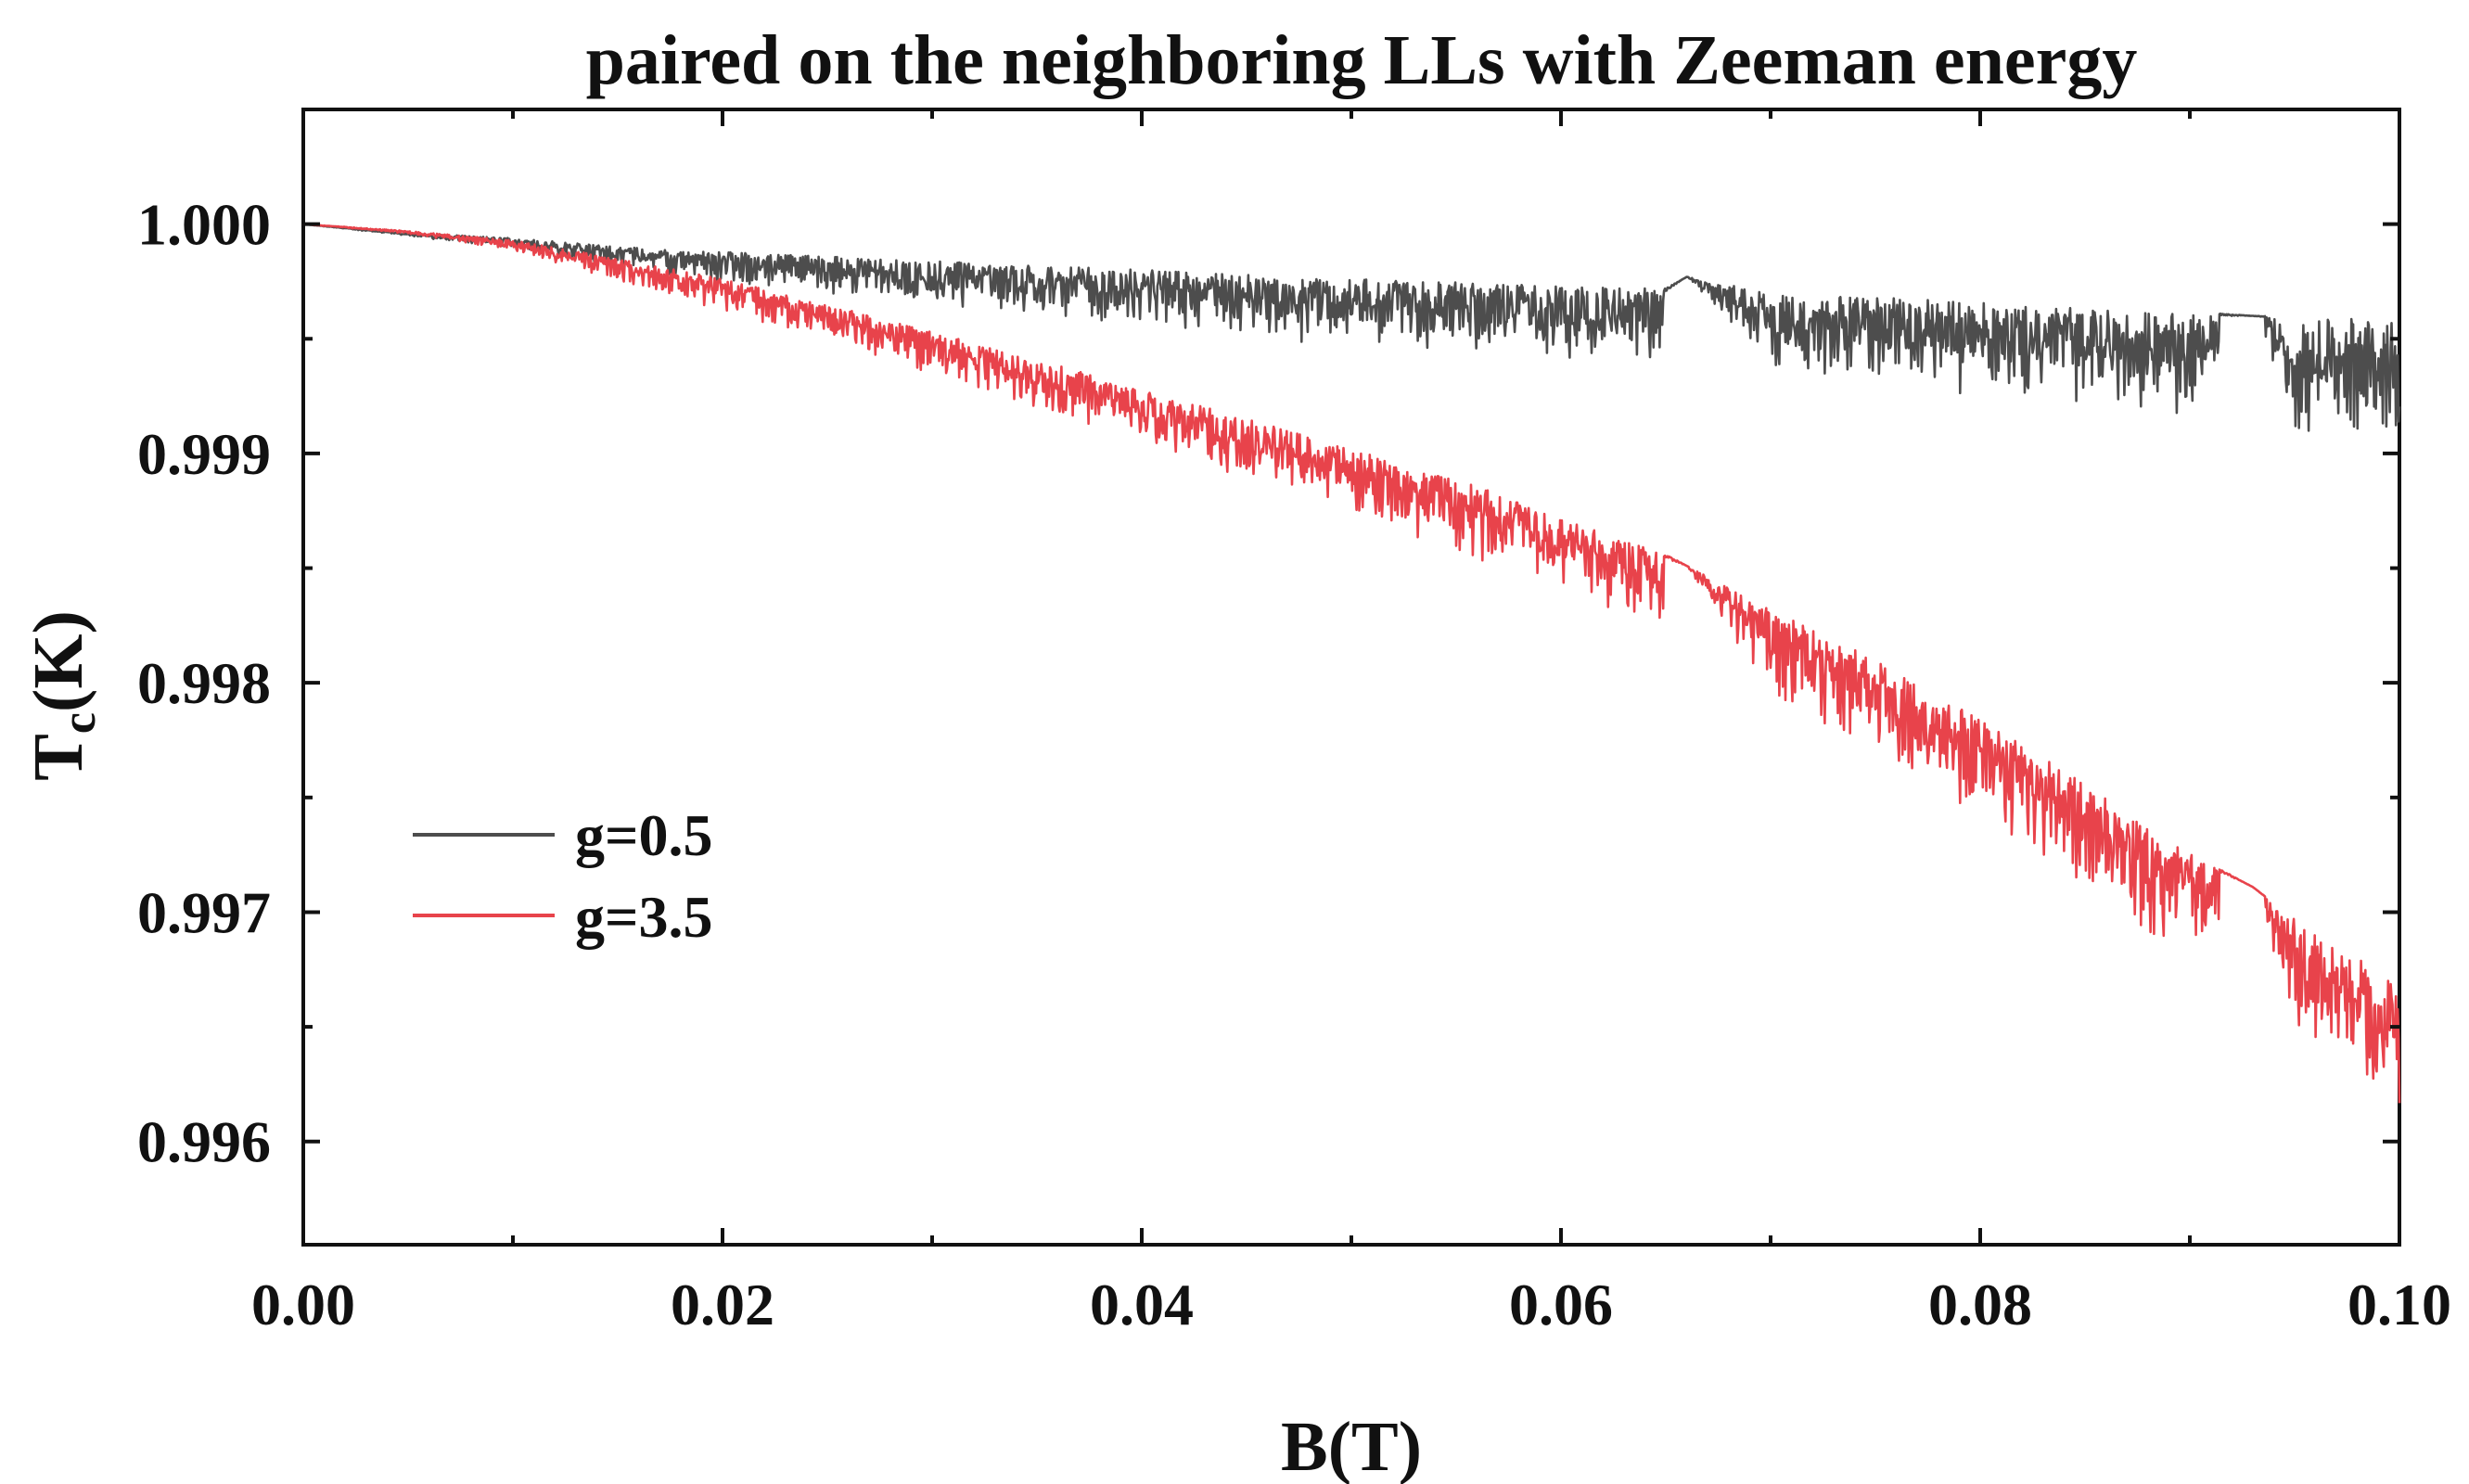 This screenshot has width=2469, height=1484. I want to click on y-axis-label-subscript: c, so click(80, 723).